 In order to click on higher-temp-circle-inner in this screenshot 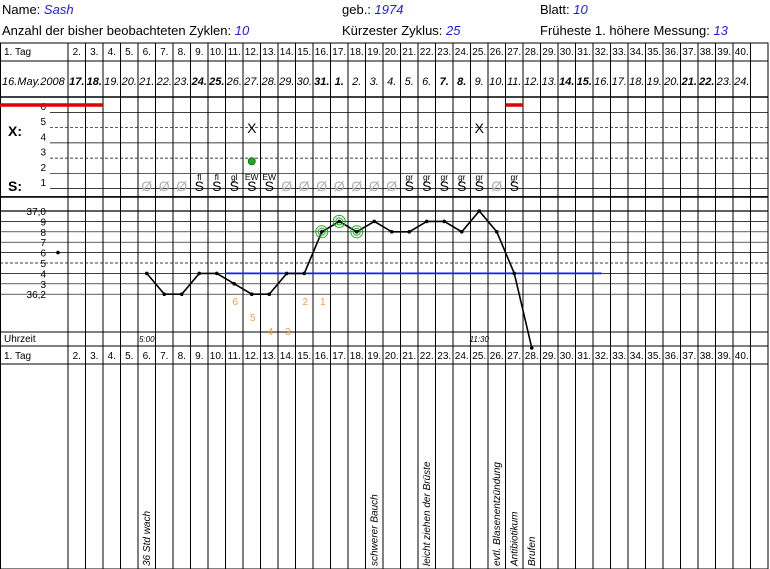, I will do `click(321, 231)`.